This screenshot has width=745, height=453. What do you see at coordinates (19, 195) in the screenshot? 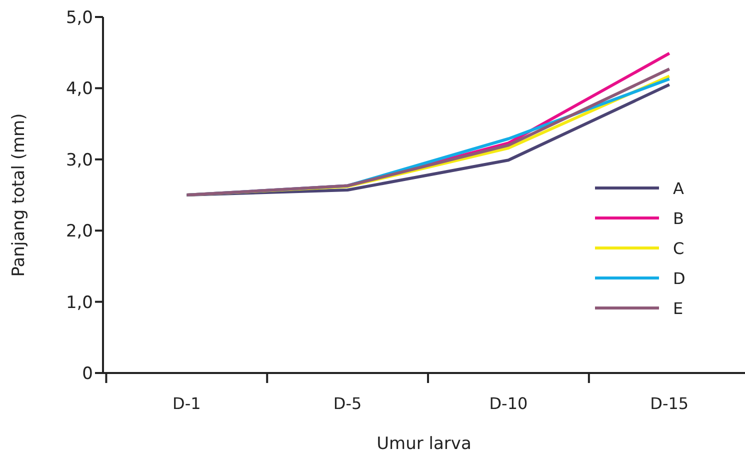
I see `y-axis-title: Panjang total (mm)` at bounding box center [19, 195].